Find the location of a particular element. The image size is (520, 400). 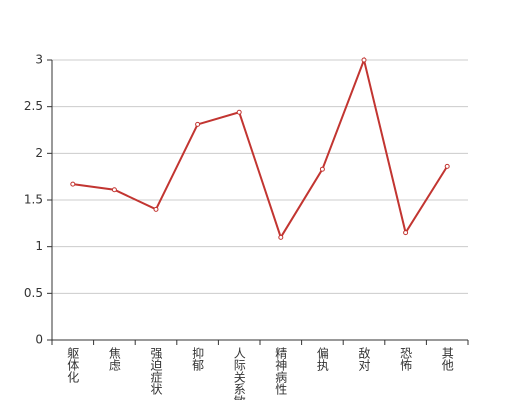

y-tick-label: 2.5 is located at coordinates (33, 106).